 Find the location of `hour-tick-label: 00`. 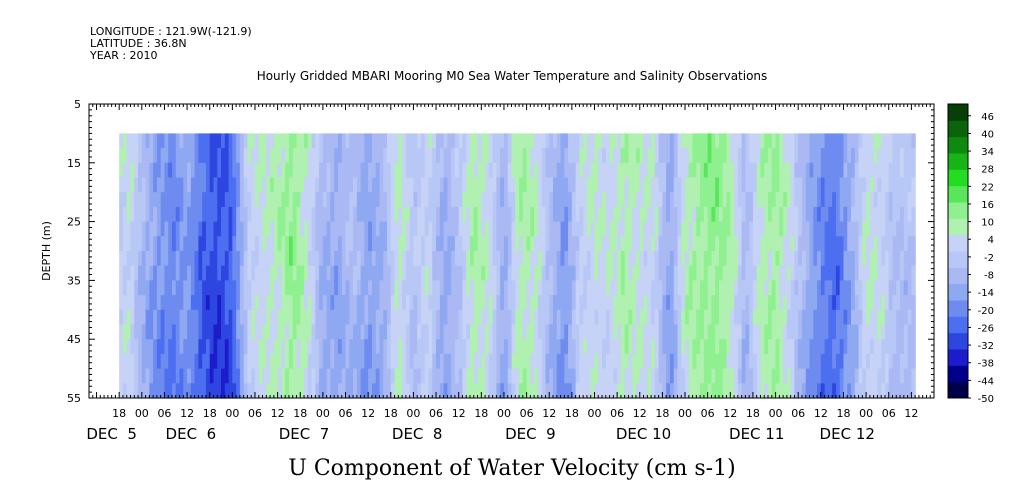

hour-tick-label: 00 is located at coordinates (142, 413).